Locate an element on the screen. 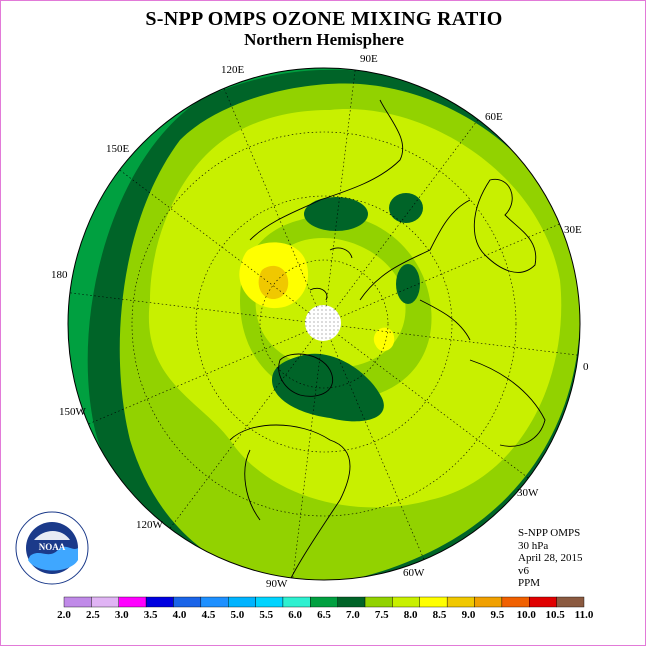 The height and width of the screenshot is (648, 648). colorbar-tick-label: 7.5 is located at coordinates (382, 615).